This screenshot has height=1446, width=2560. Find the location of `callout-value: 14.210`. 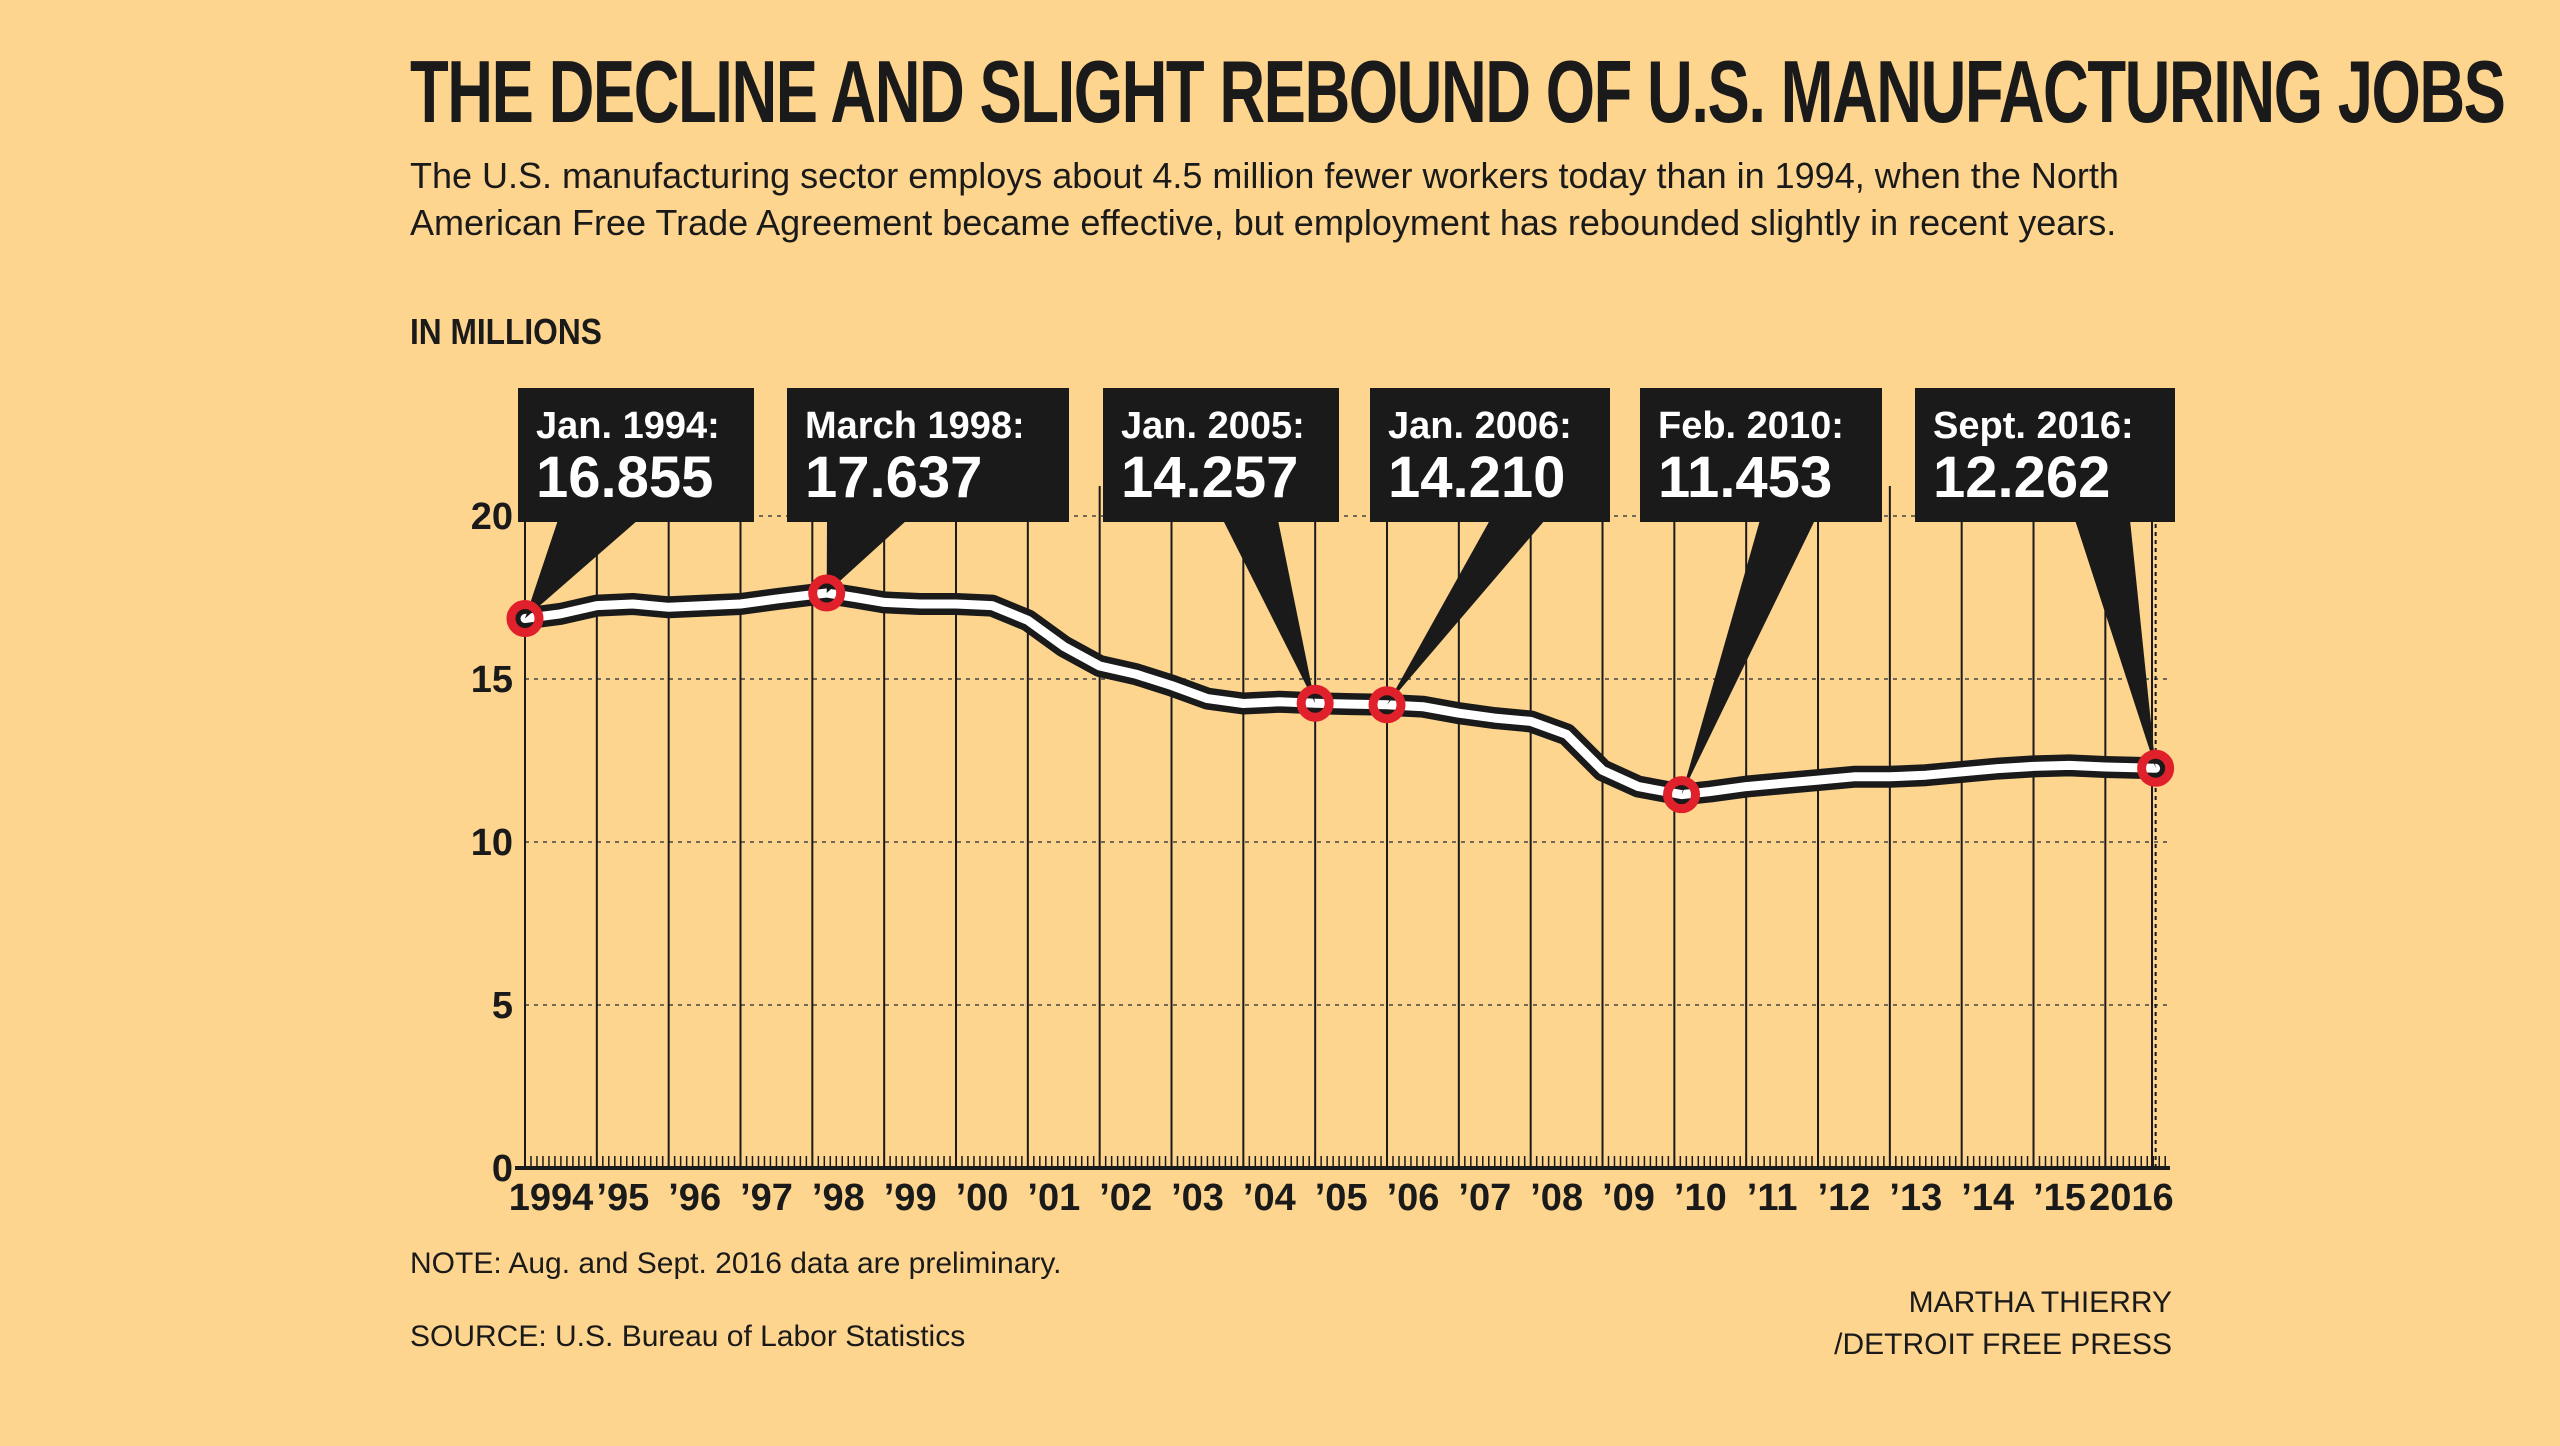

callout-value: 14.210 is located at coordinates (1476, 477).